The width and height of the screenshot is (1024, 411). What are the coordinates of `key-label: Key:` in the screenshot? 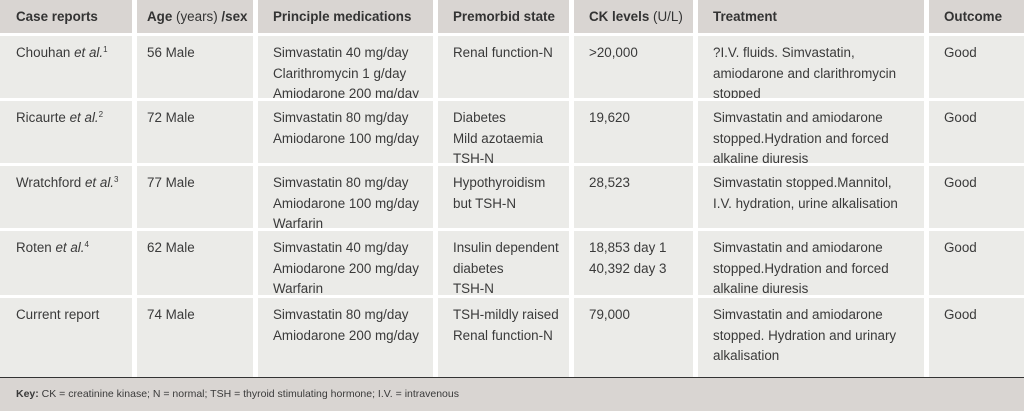 It's located at (27, 394).